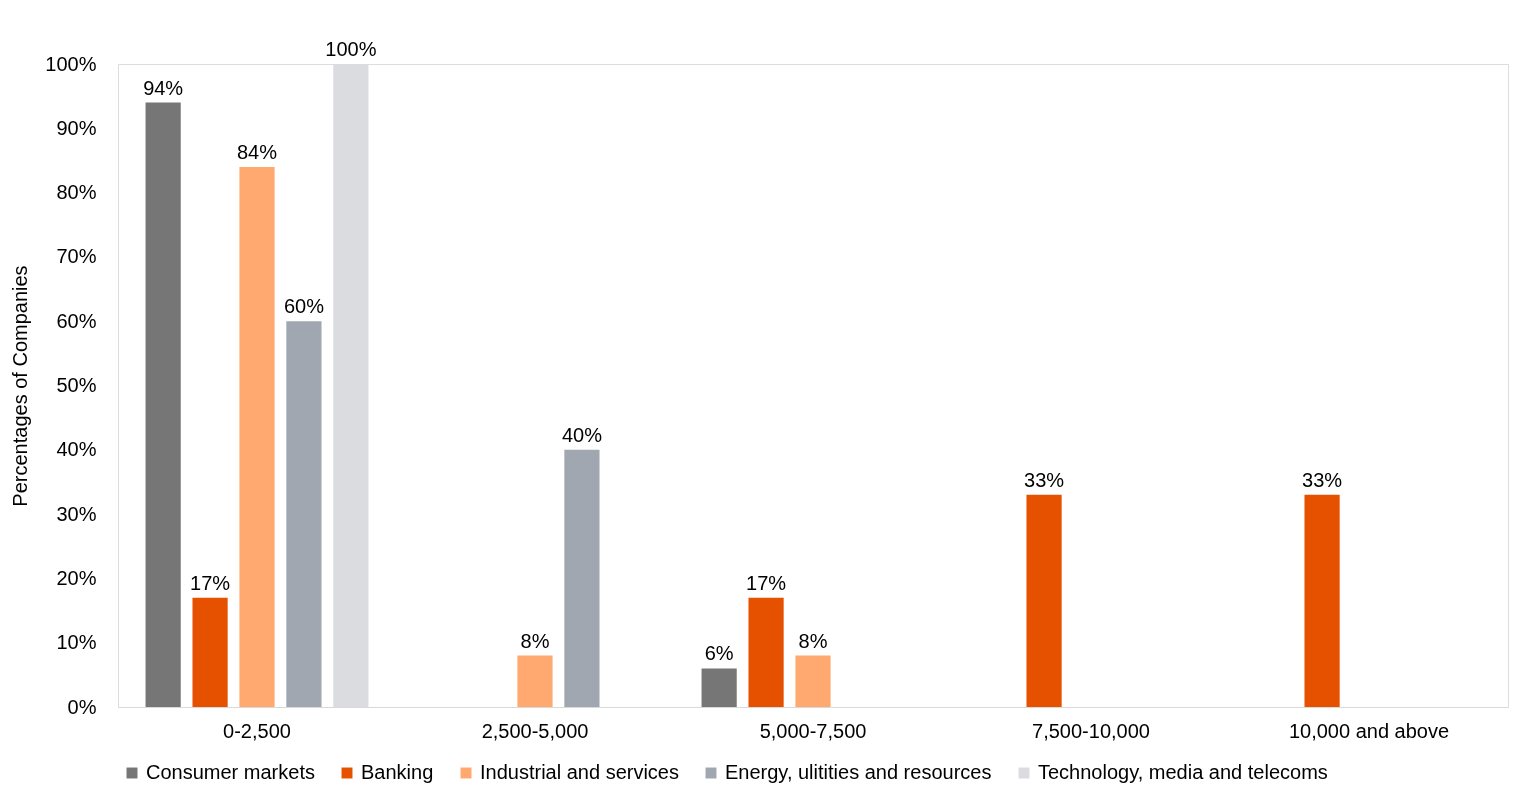 The image size is (1535, 792). What do you see at coordinates (257, 730) in the screenshot?
I see `x-tick-label: 0-2,500` at bounding box center [257, 730].